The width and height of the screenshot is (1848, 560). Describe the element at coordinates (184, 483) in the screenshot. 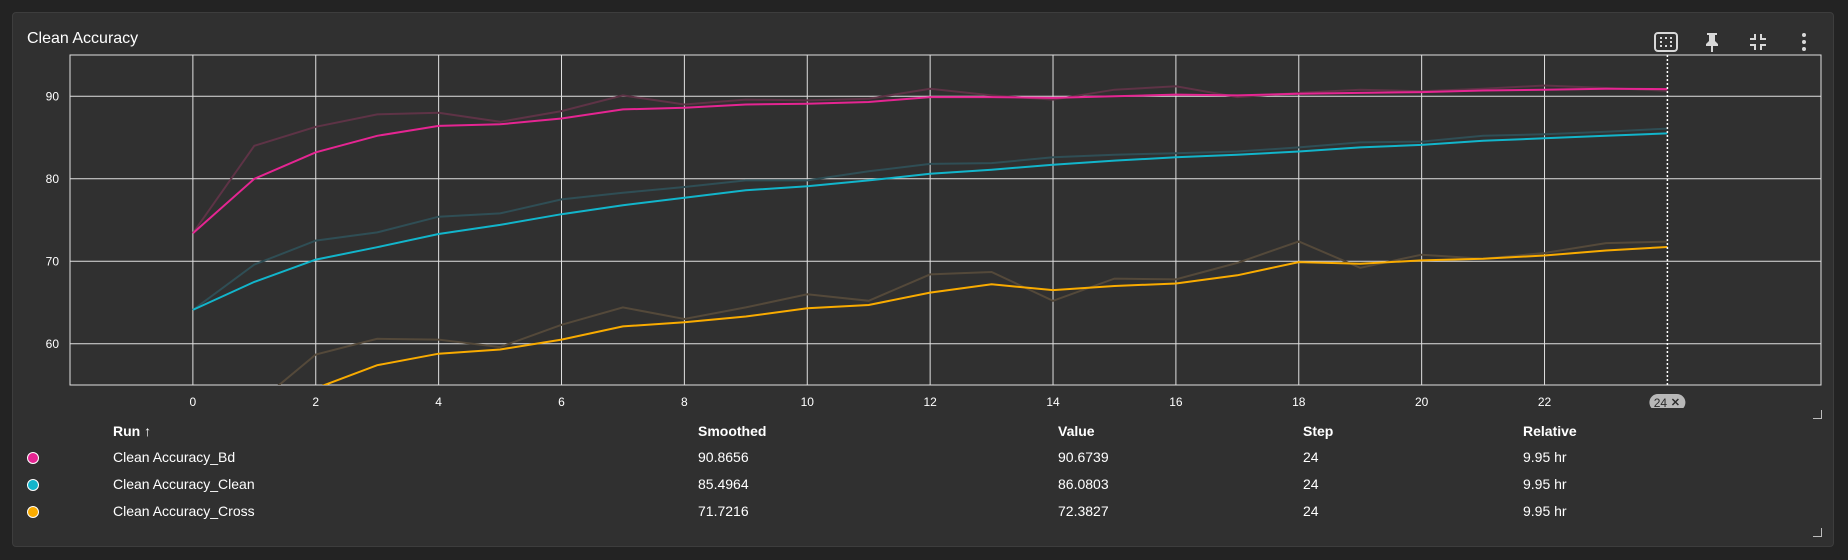

I see `legend-run: Clean Accuracy_Clean` at that location.